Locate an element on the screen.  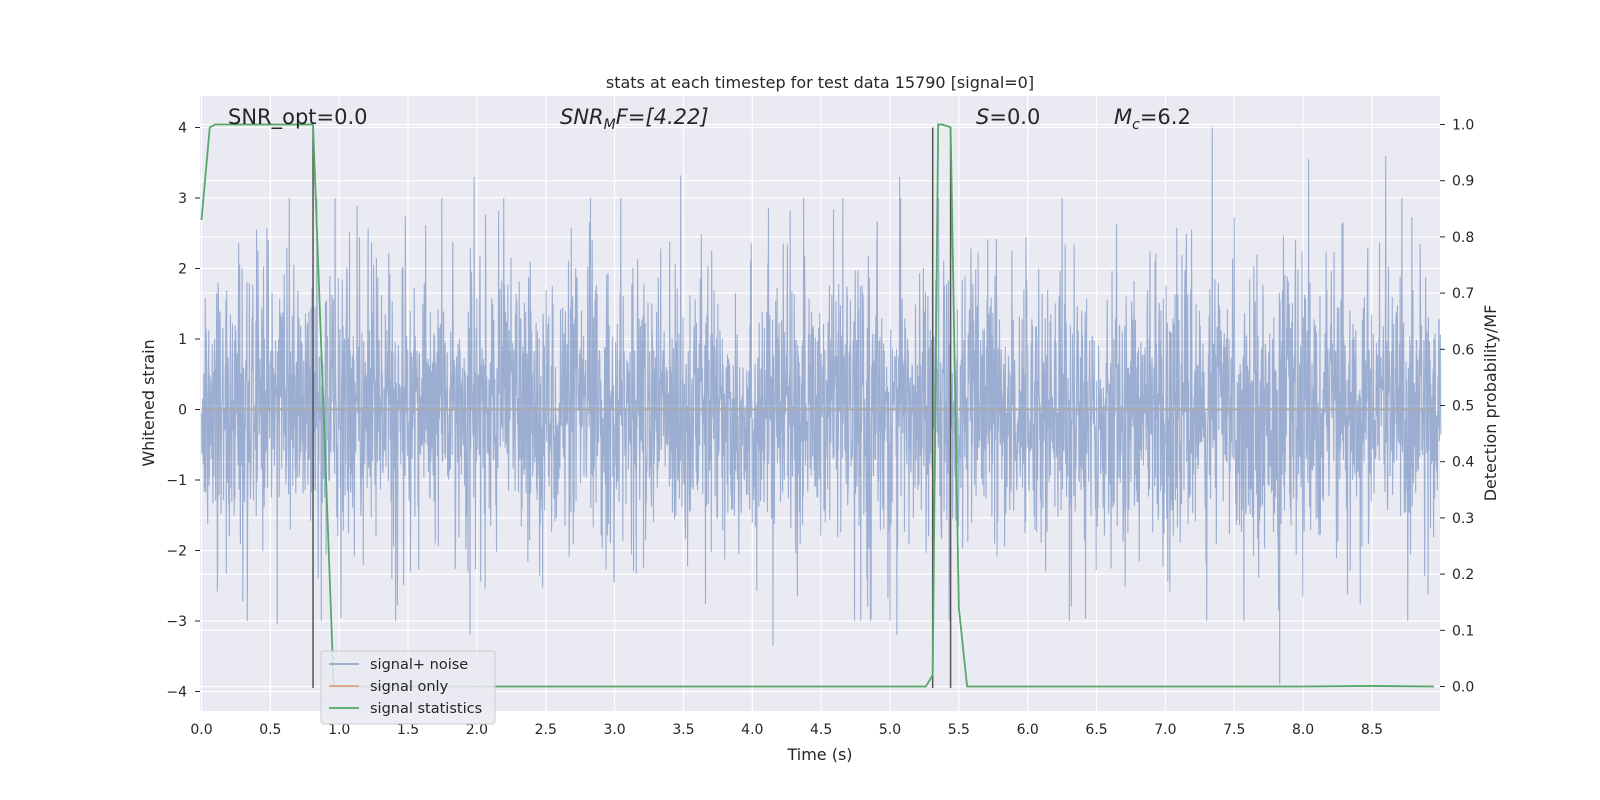
y-right-tick-label: 0.9 is located at coordinates (1463, 182).